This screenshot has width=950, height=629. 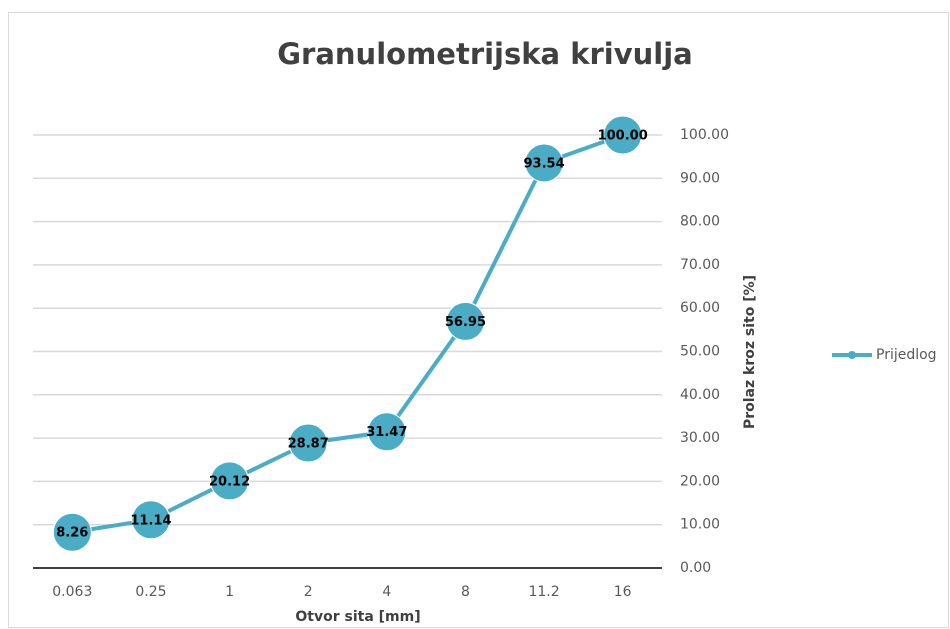 I want to click on x-tick-label: 1, so click(x=229, y=592).